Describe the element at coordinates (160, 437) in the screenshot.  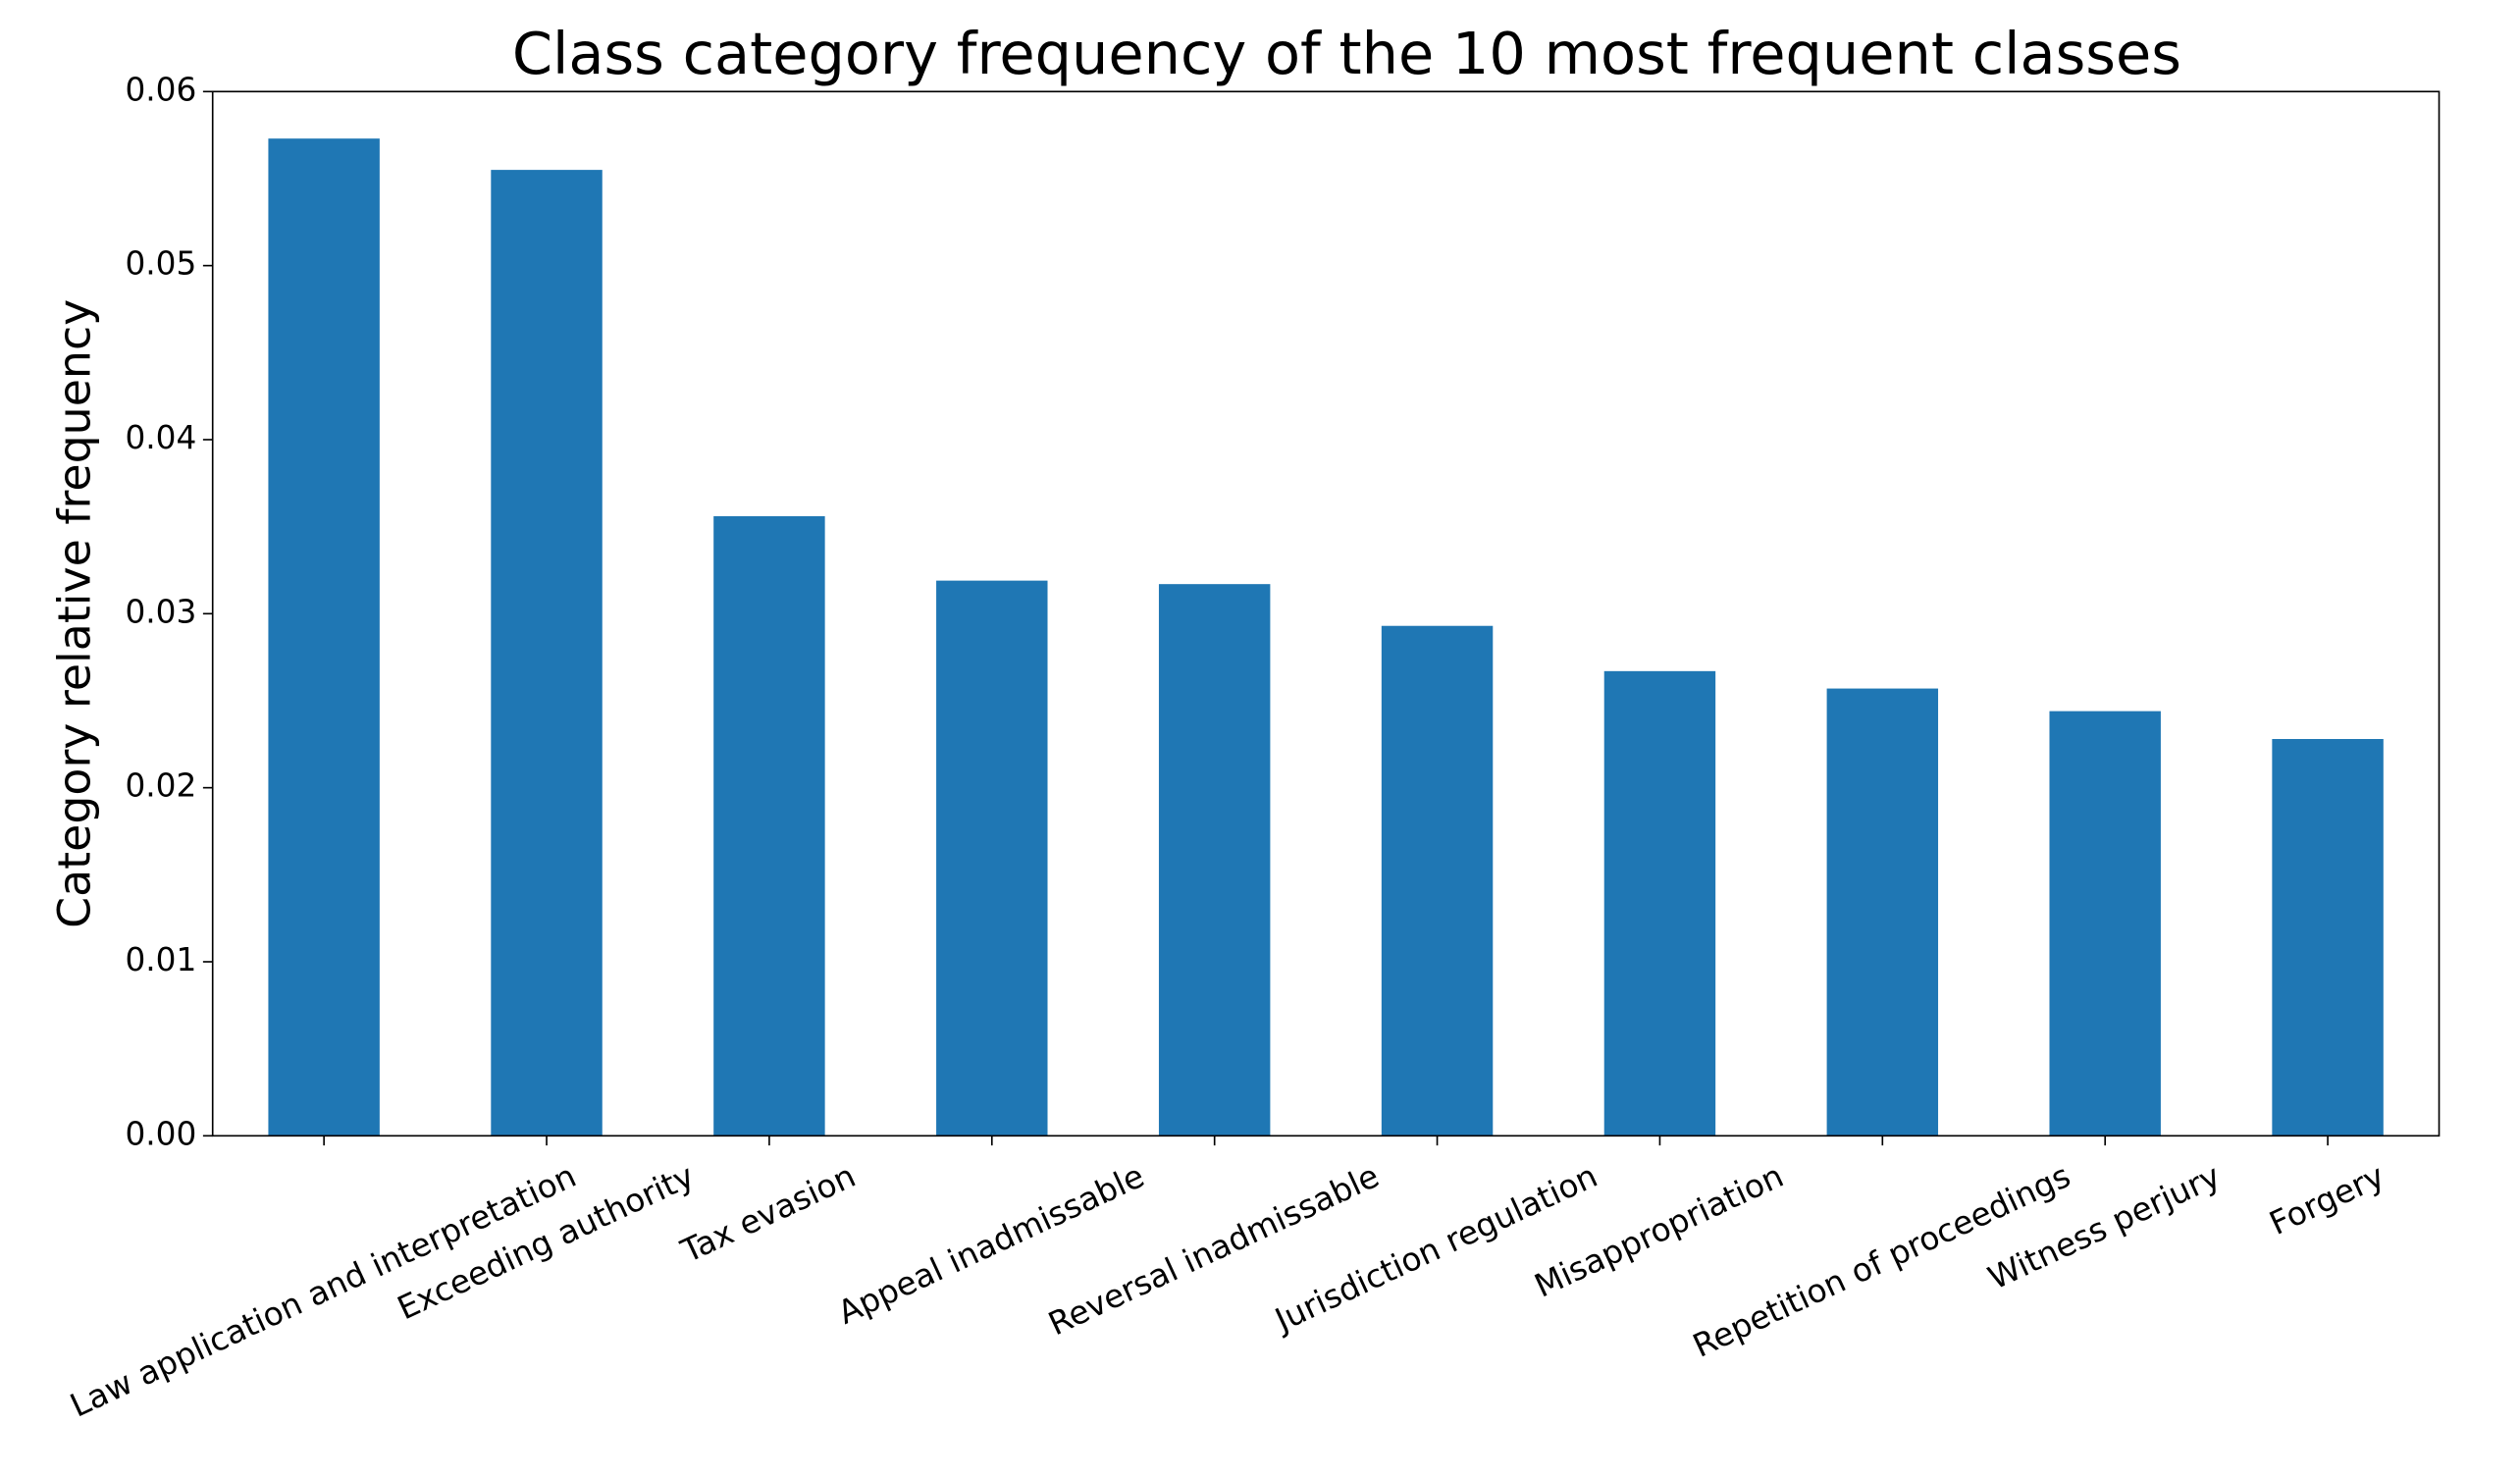
I see `y-tick-label: 0.04` at that location.